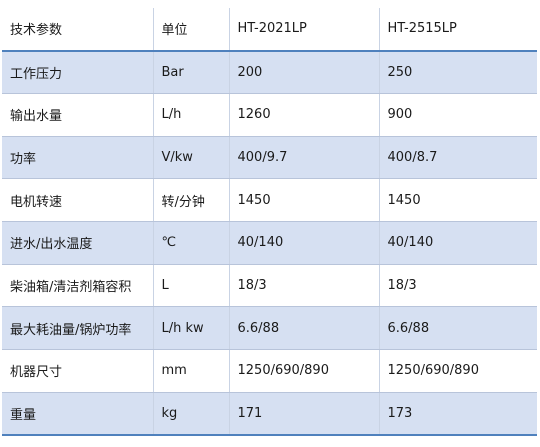 The image size is (540, 447). What do you see at coordinates (78, 30) in the screenshot?
I see `header-cell-parameter: 技术参数` at bounding box center [78, 30].